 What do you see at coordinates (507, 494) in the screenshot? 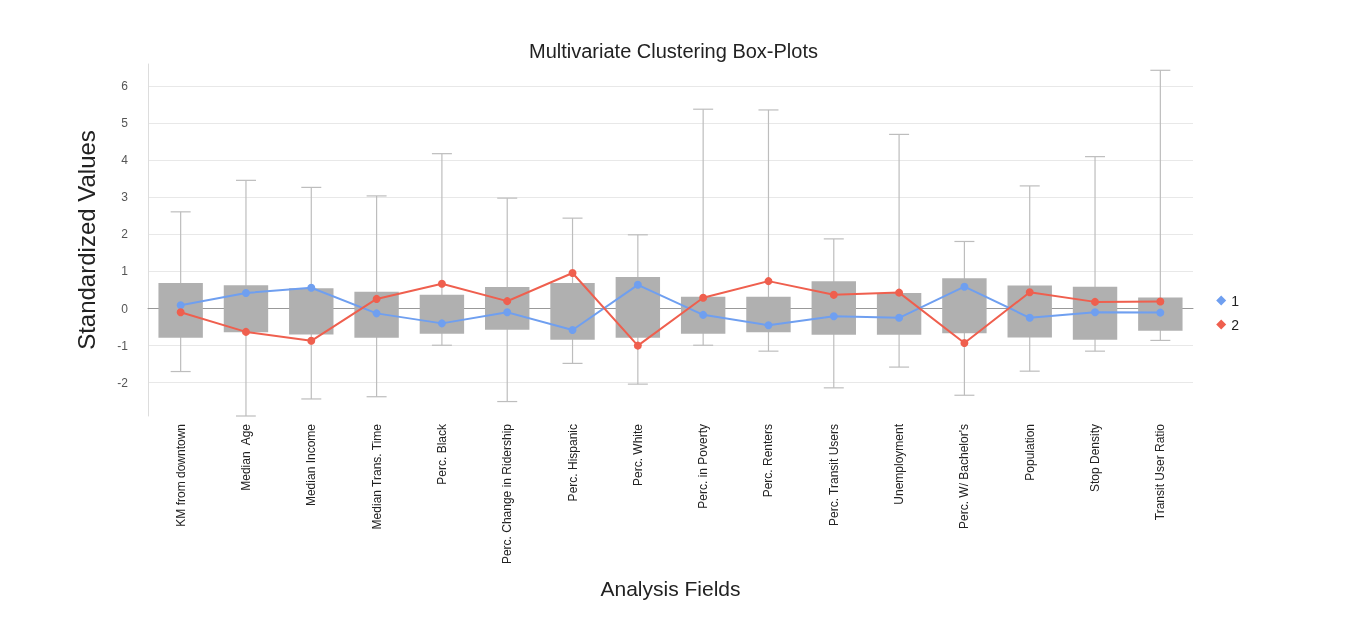
I see `x-tick-label: Perc. Change in Ridership` at bounding box center [507, 494].